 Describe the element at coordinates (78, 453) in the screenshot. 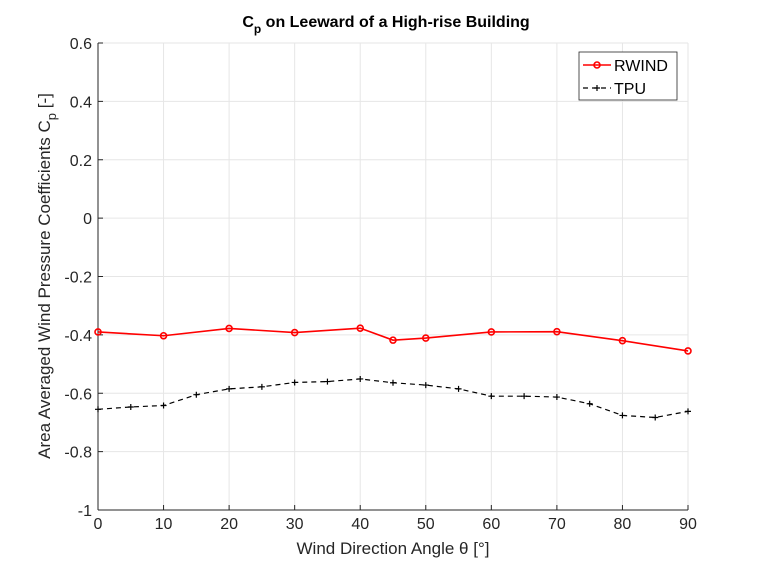

I see `y-tick-label-1: -0.8` at that location.